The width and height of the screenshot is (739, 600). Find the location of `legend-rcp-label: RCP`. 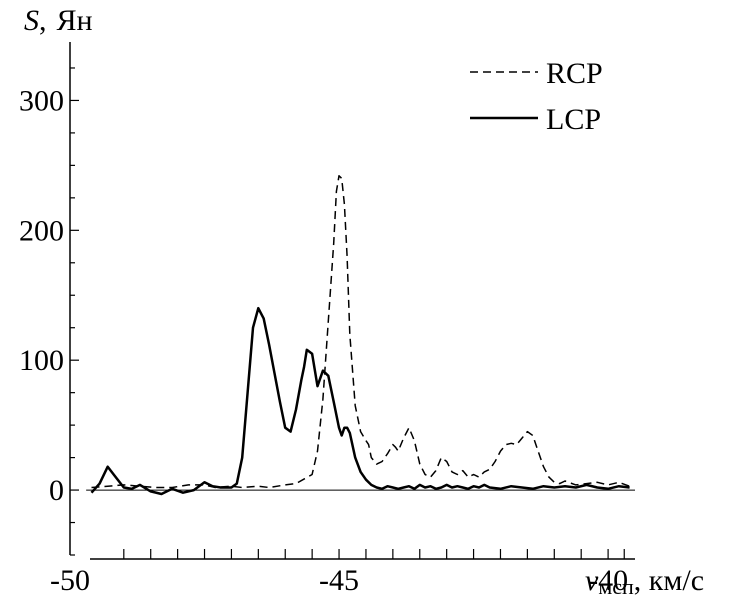

legend-rcp-label: RCP is located at coordinates (574, 73).